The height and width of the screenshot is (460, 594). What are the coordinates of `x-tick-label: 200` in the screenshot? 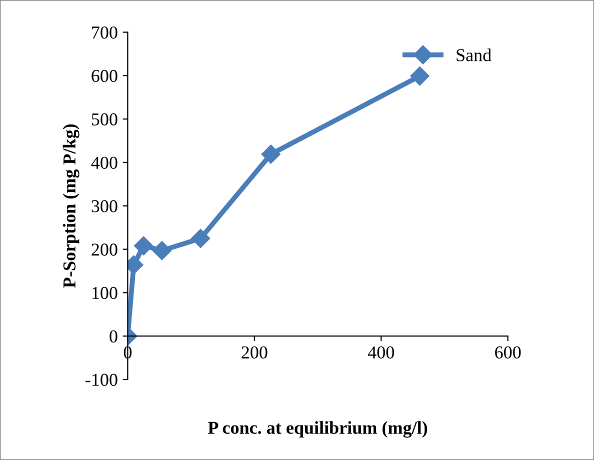 It's located at (255, 352).